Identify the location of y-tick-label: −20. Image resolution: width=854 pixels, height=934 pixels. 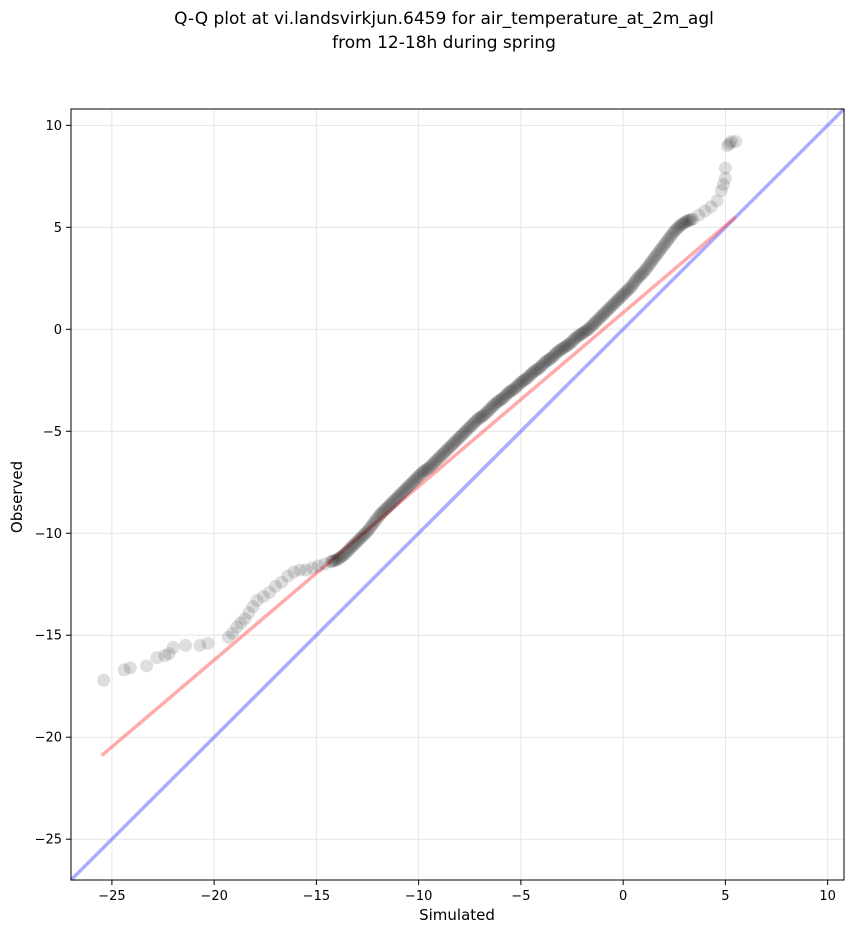
(48, 738).